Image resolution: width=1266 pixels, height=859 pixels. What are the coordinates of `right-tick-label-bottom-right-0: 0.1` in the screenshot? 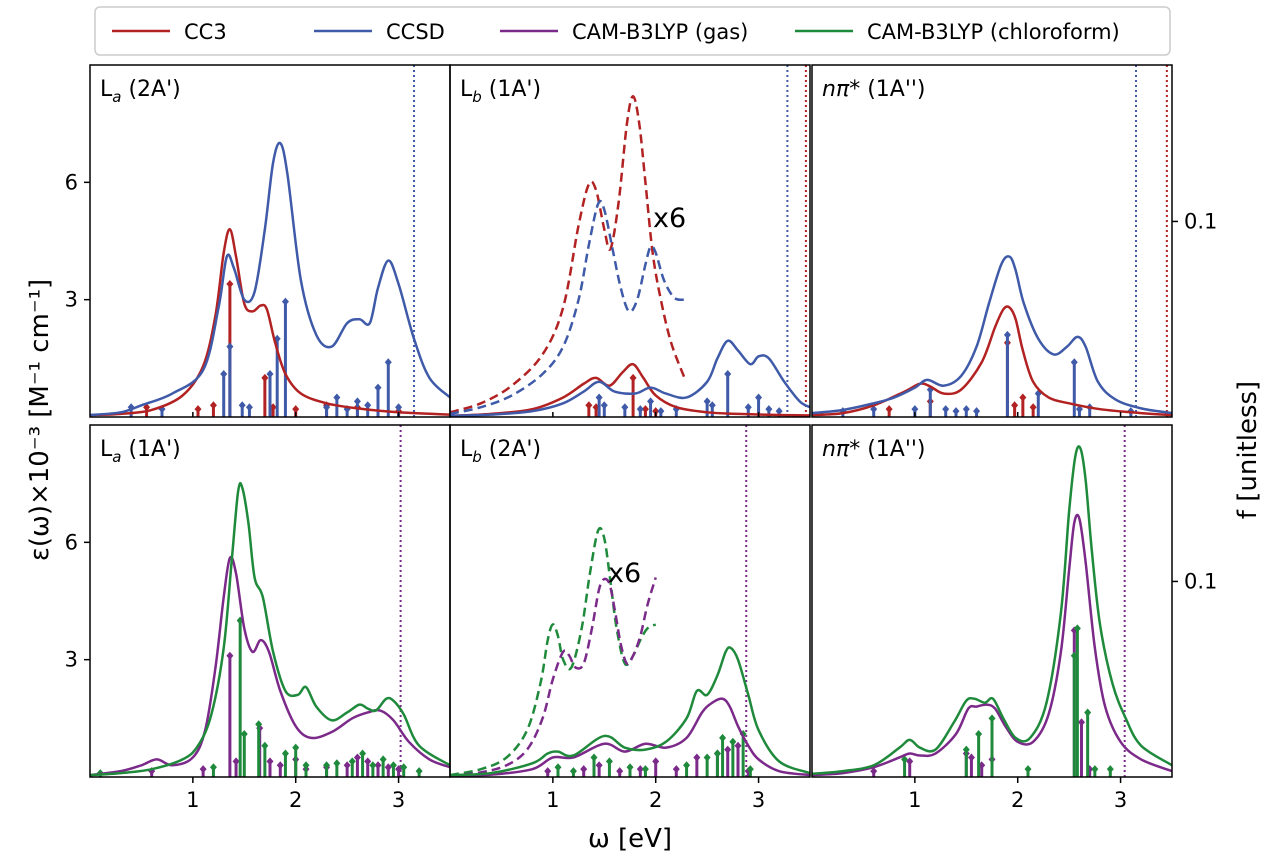 It's located at (1200, 581).